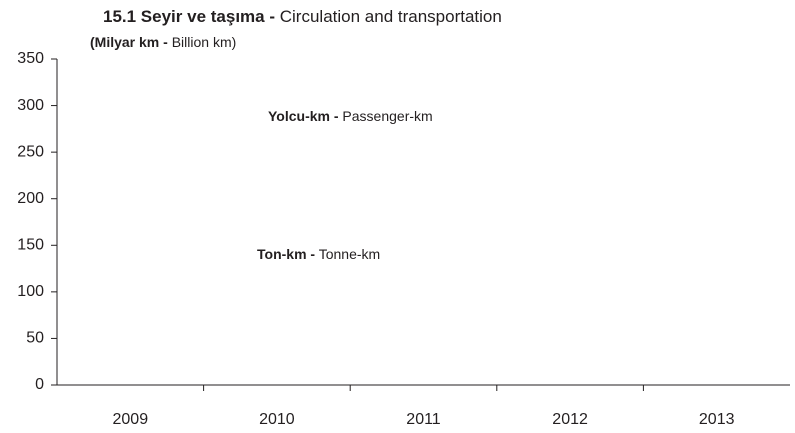 Image resolution: width=795 pixels, height=433 pixels. What do you see at coordinates (387, 116) in the screenshot?
I see `series-label-normal: Passenger-km` at bounding box center [387, 116].